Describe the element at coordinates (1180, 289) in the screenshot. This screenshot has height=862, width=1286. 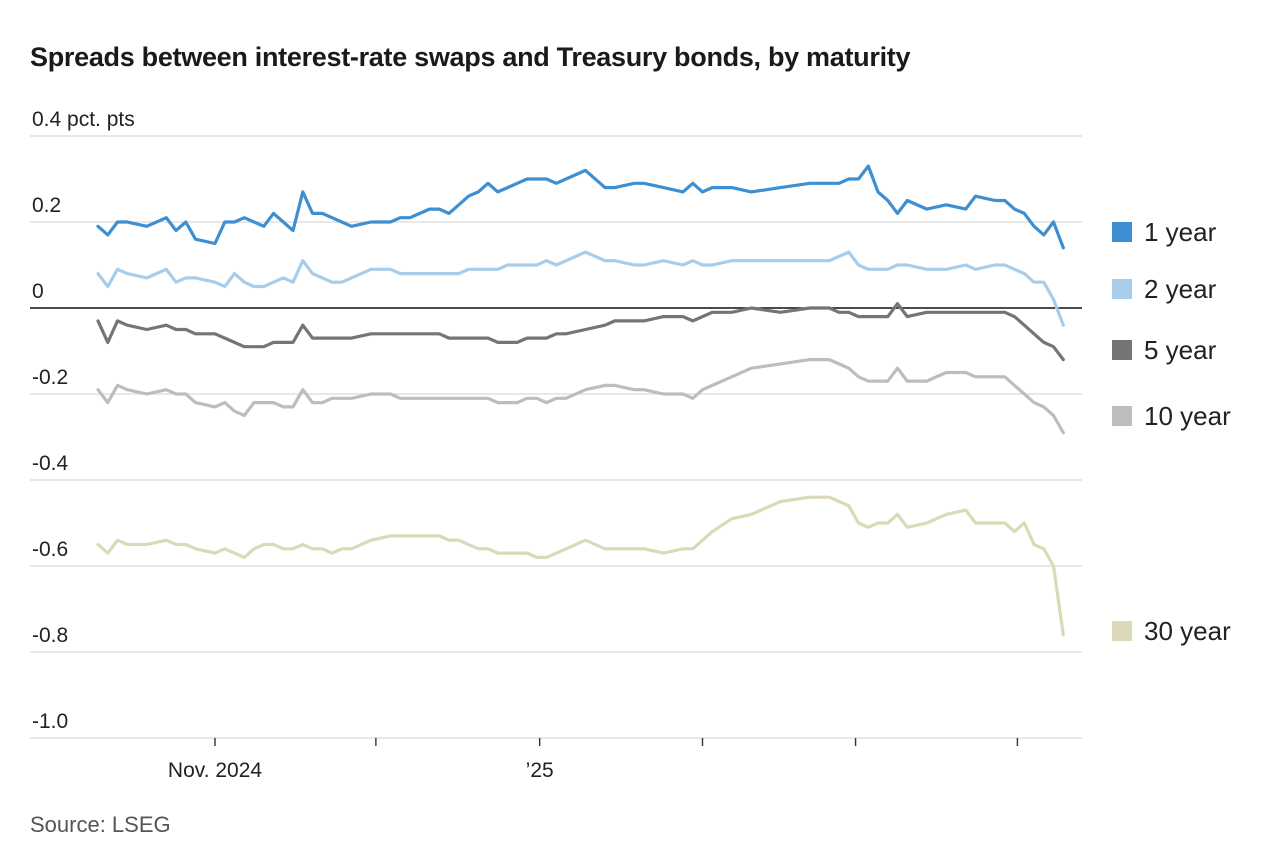
I see `legend-label: 2 year` at that location.